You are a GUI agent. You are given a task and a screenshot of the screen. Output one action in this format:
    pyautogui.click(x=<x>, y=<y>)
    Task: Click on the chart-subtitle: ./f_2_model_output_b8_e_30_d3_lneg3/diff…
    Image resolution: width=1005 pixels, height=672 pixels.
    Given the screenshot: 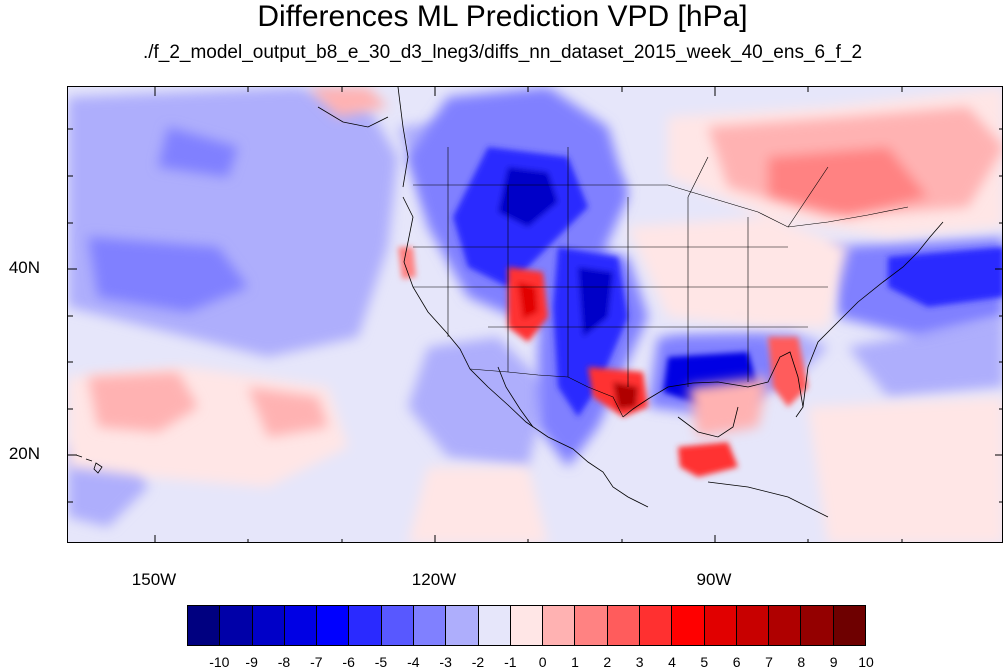 What is the action you would take?
    pyautogui.click(x=502, y=52)
    